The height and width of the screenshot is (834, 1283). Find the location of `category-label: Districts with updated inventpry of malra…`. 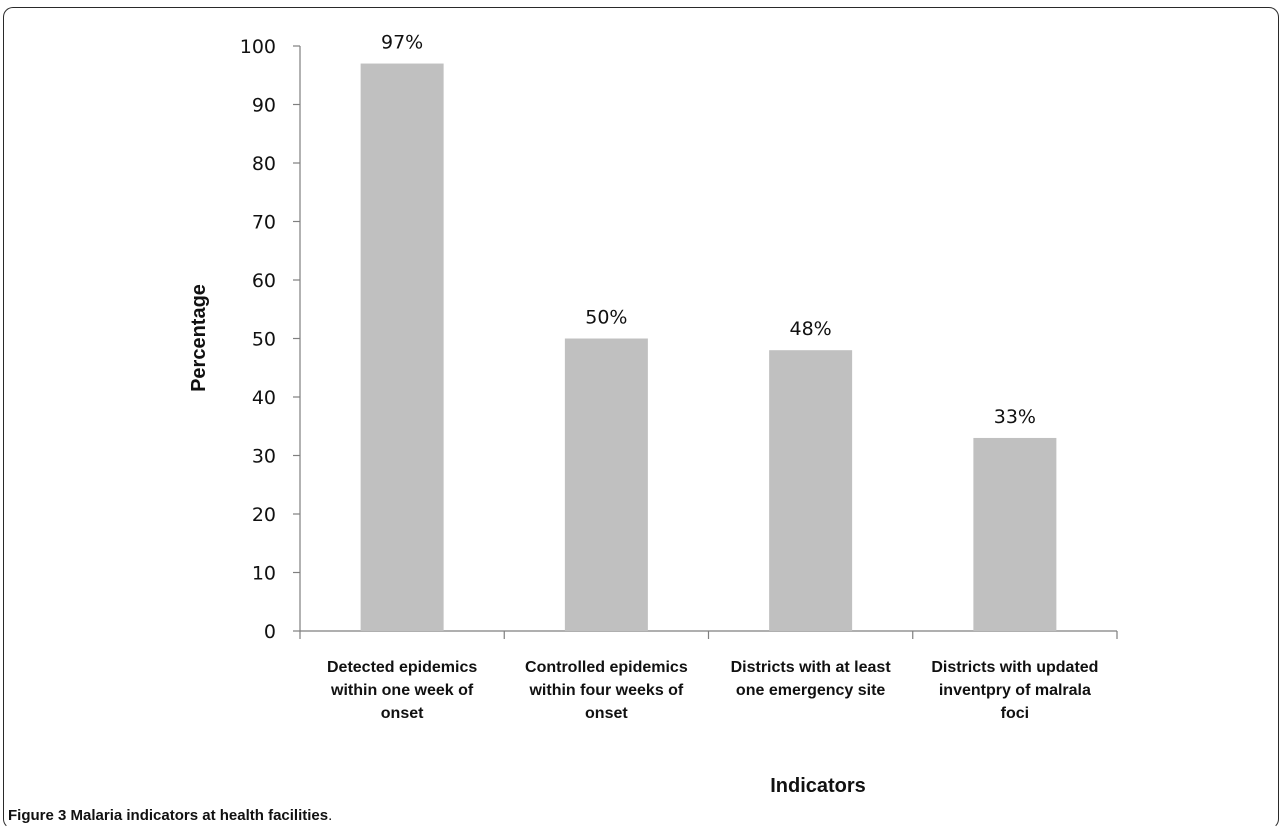

category-label: Districts with updated inventpry of malra… is located at coordinates (1014, 690).